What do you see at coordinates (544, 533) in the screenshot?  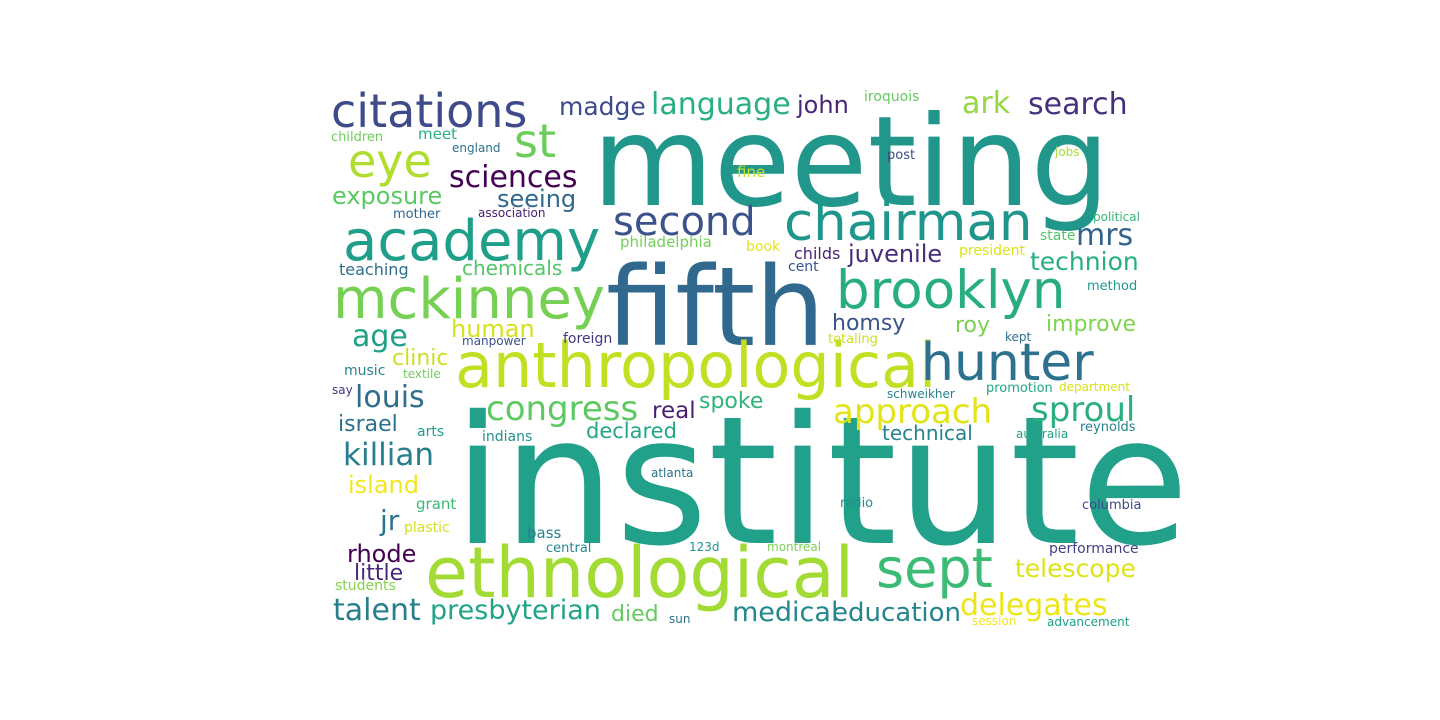 I see `word-bass: bass` at bounding box center [544, 533].